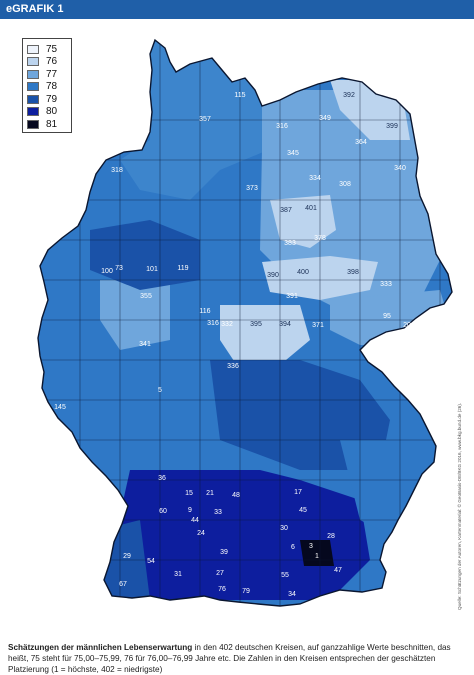 This screenshot has height=675, width=474. I want to click on district-rank-label: 27, so click(220, 573).